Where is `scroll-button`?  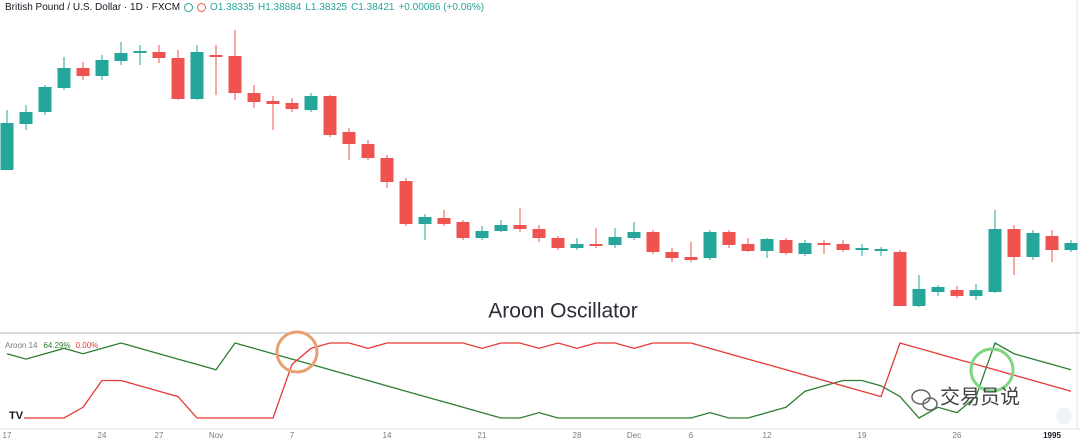 scroll-button is located at coordinates (1064, 416).